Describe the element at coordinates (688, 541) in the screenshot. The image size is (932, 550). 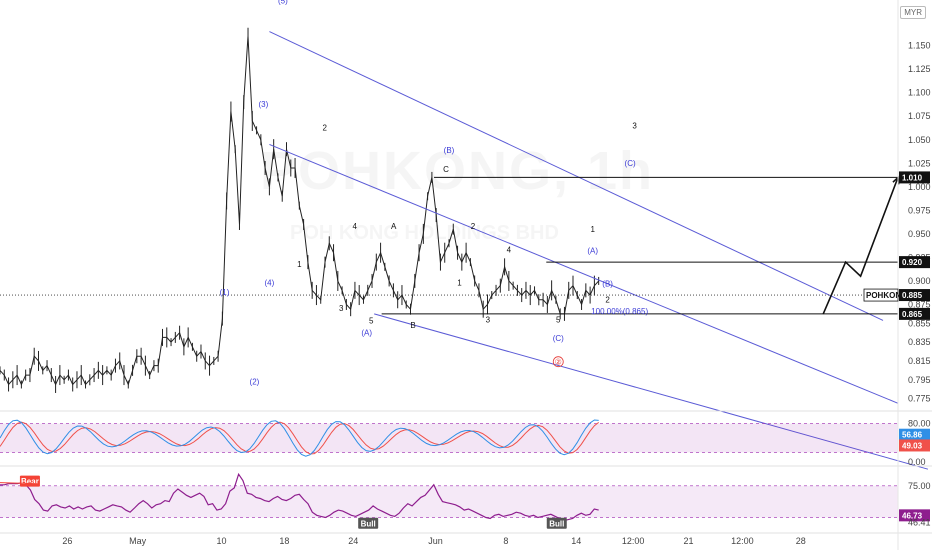
I see `time-tick-label: 21` at that location.